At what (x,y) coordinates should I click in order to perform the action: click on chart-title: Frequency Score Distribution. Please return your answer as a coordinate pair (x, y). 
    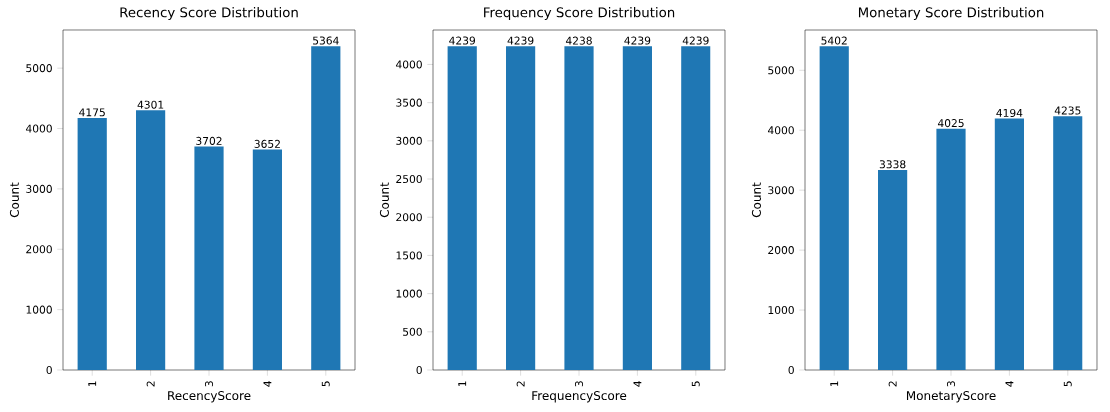
    Looking at the image, I should click on (579, 13).